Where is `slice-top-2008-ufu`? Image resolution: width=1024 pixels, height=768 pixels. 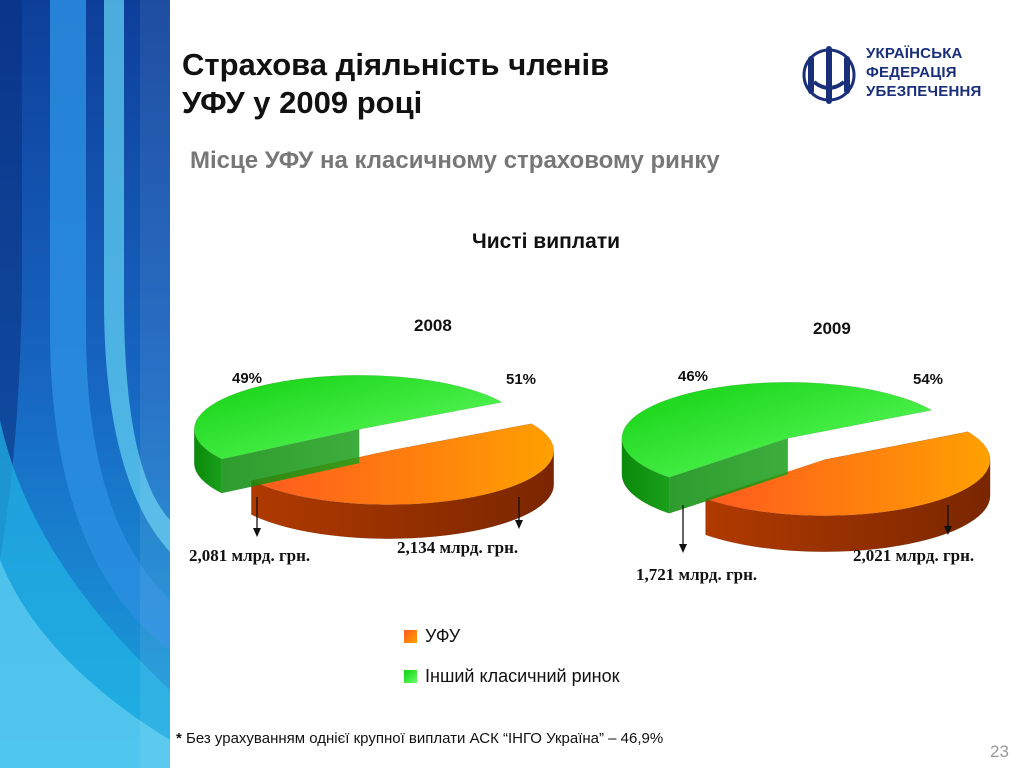 slice-top-2008-ufu is located at coordinates (402, 464).